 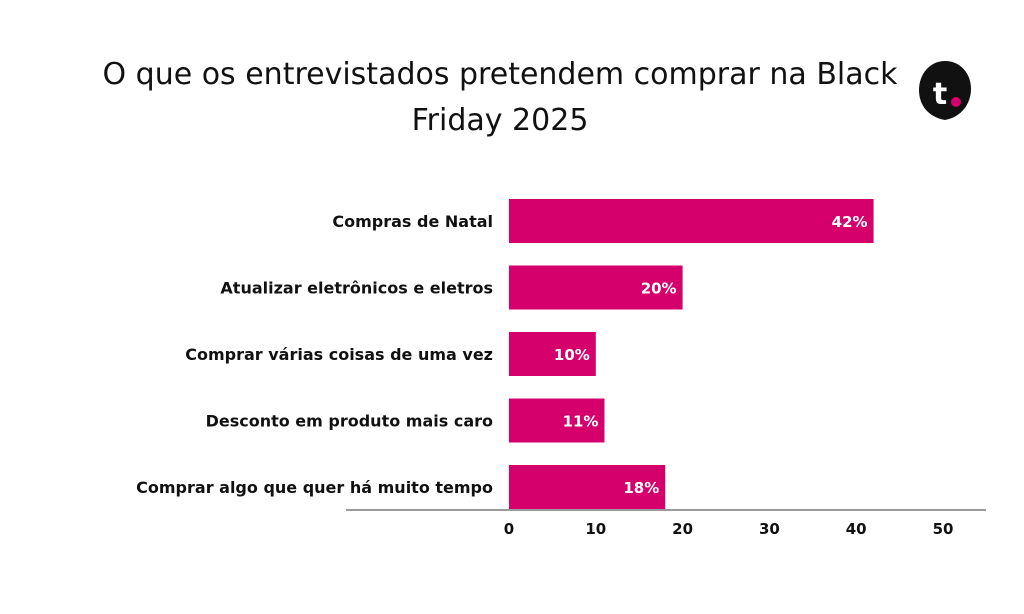 I want to click on x-tick-label: 20, so click(x=682, y=529).